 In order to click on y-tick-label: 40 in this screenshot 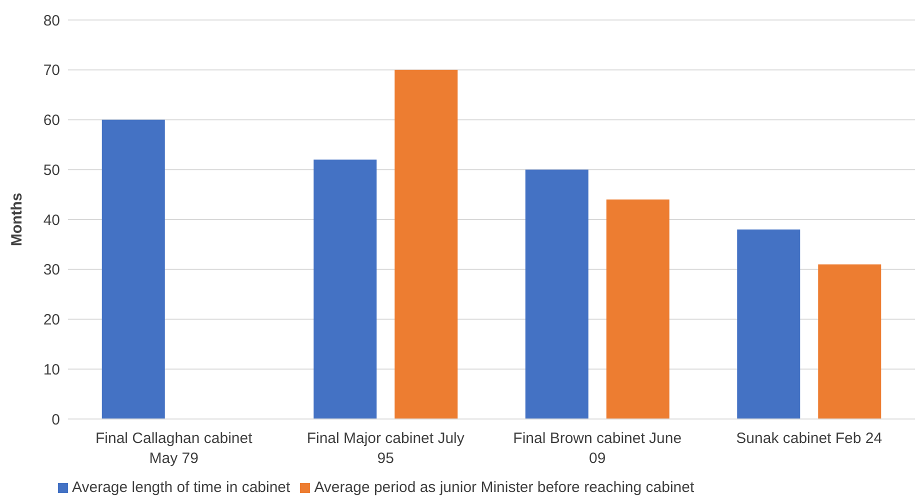, I will do `click(51, 220)`.